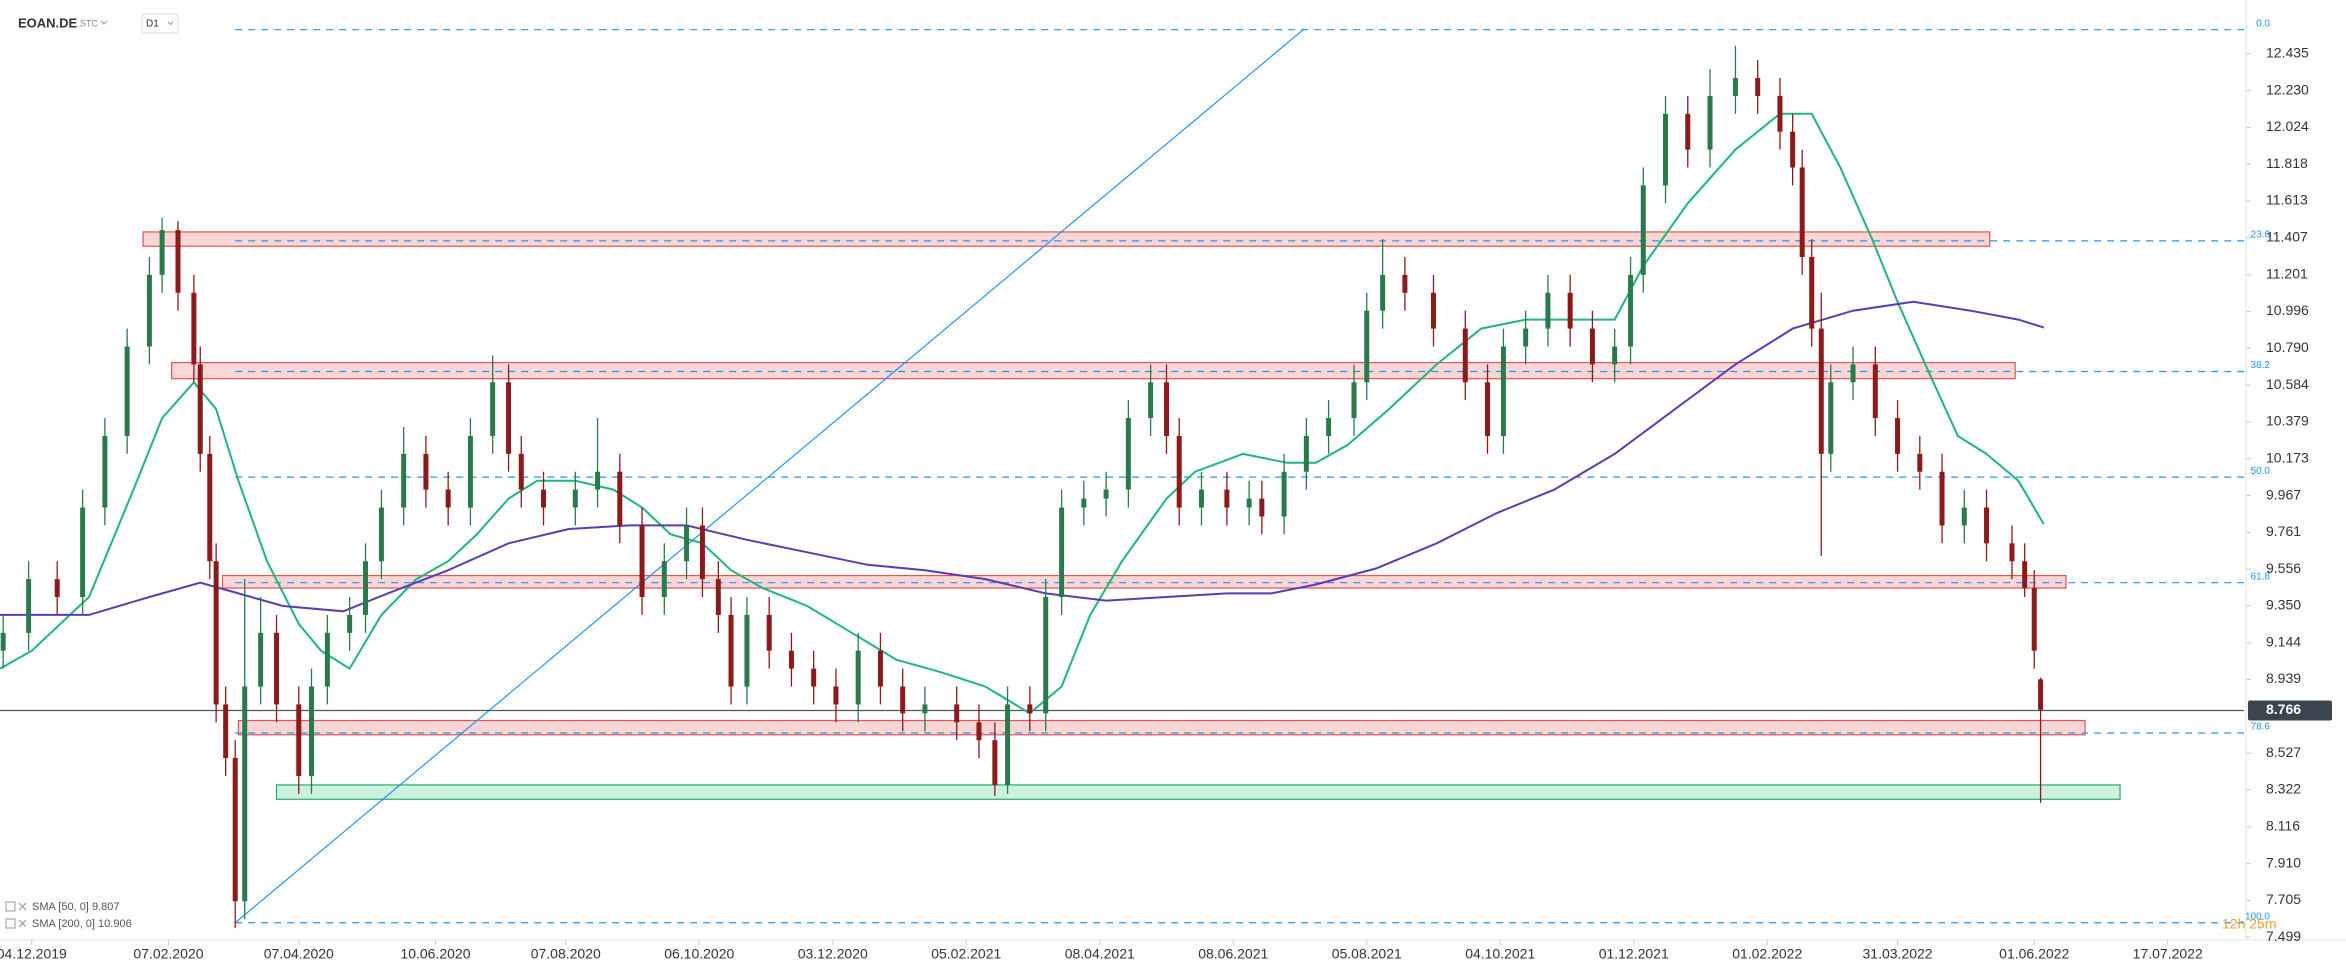 The width and height of the screenshot is (2346, 968). I want to click on y-tick-label: 12.230, so click(2287, 89).